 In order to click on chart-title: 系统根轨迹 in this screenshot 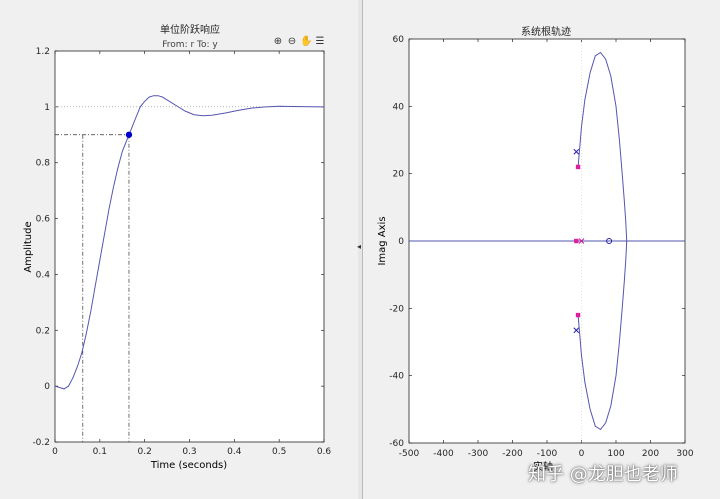, I will do `click(546, 31)`.